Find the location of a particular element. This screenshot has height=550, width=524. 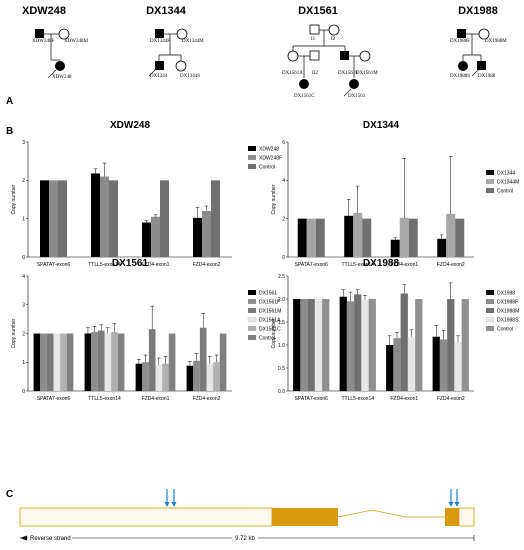

pedigree-label: I1 is located at coordinates (313, 39).